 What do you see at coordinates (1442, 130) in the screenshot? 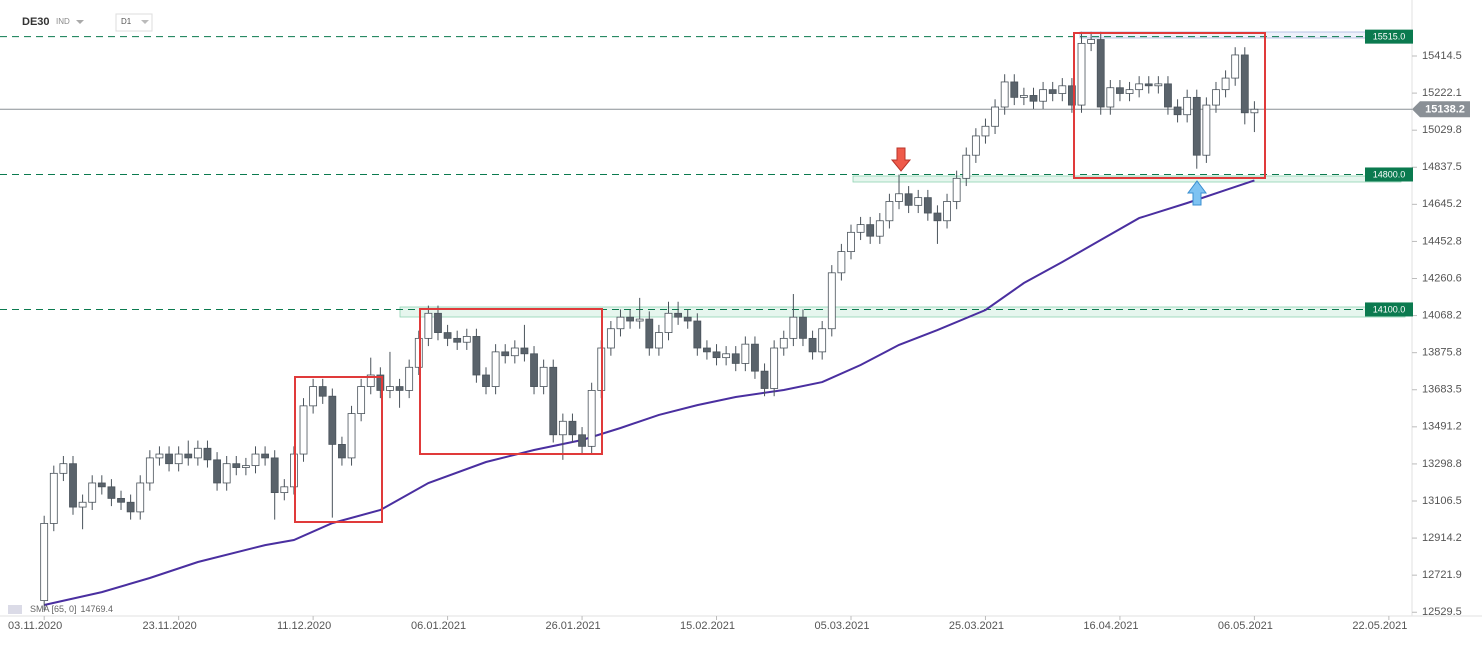
I see `y-tick-label: 15029.8` at bounding box center [1442, 130].